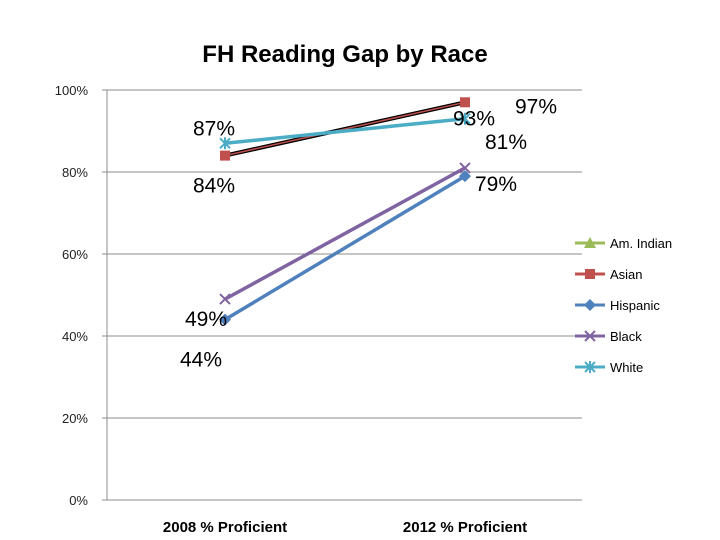  Describe the element at coordinates (609, 367) in the screenshot. I see `legend-entry: White` at that location.